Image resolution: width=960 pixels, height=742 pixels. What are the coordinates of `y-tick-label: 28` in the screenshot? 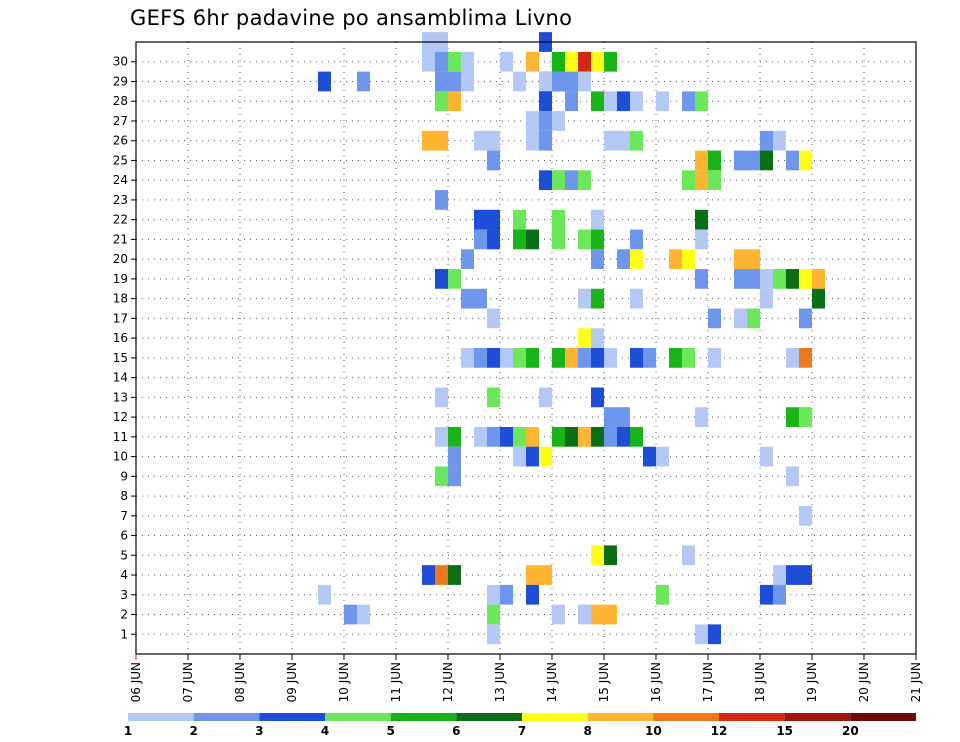 It's located at (120, 101).